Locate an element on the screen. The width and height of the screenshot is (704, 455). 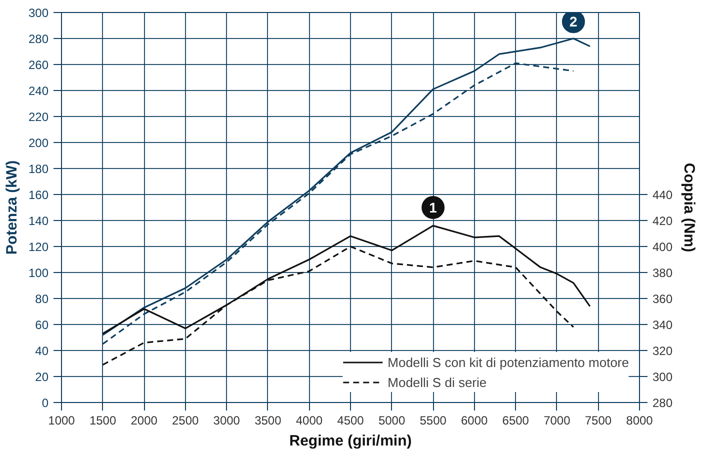
annotation: 1 is located at coordinates (433, 208).